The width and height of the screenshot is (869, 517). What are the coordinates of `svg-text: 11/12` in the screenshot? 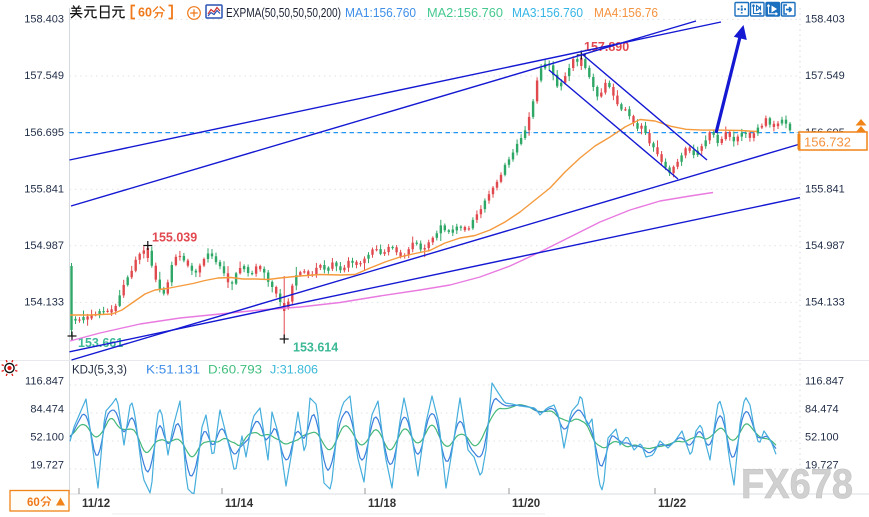 It's located at (96, 504).